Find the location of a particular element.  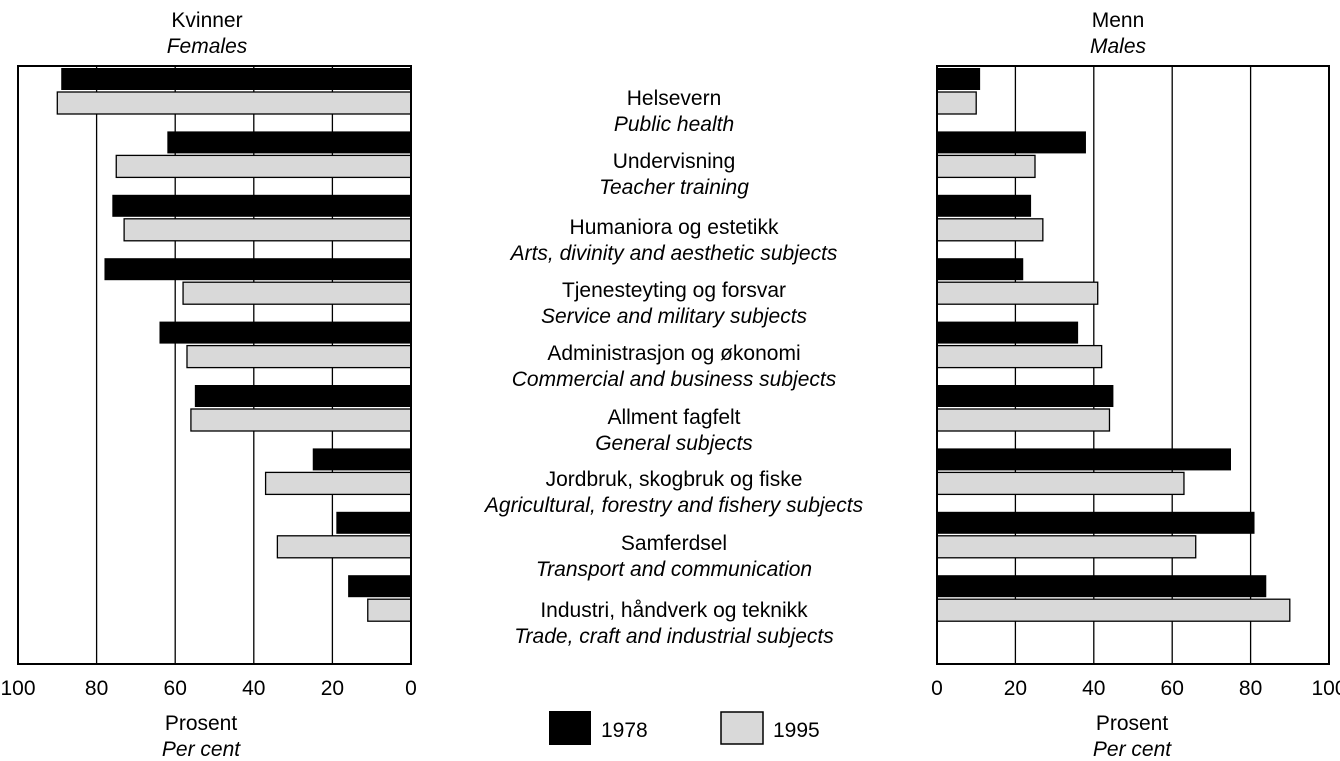

male-panel-subtitle: Males is located at coordinates (1118, 46).